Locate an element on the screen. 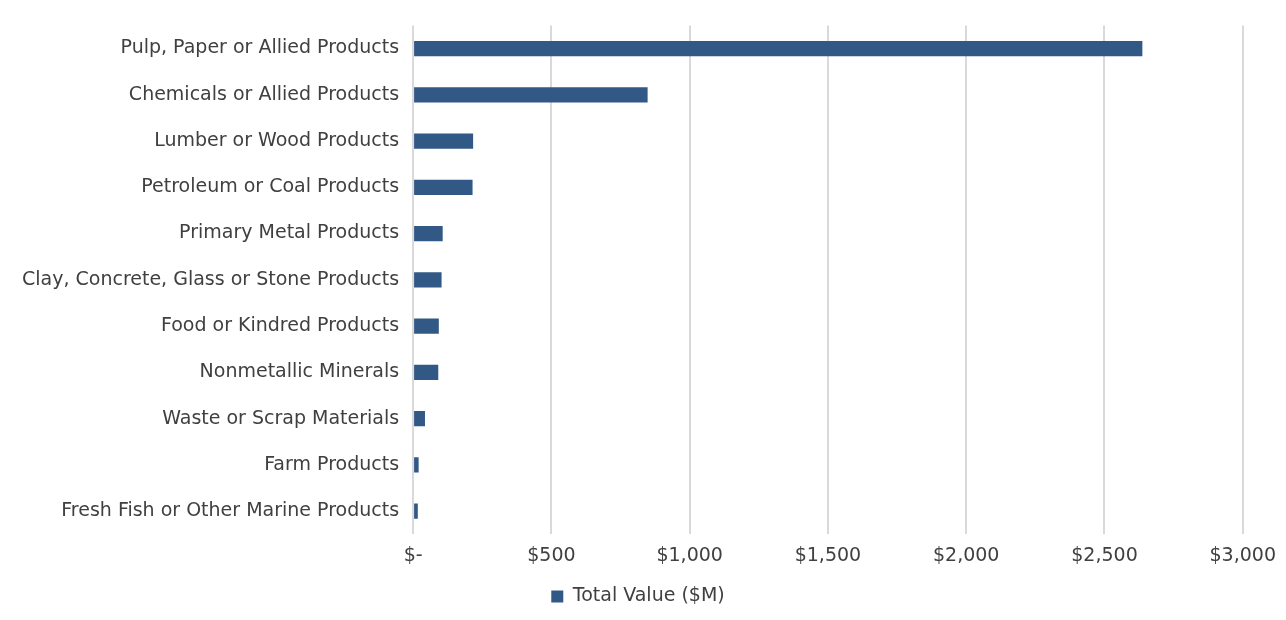 The width and height of the screenshot is (1286, 620). y-tick-label: Clay, Concrete, Glass or Stone Products is located at coordinates (210, 277).